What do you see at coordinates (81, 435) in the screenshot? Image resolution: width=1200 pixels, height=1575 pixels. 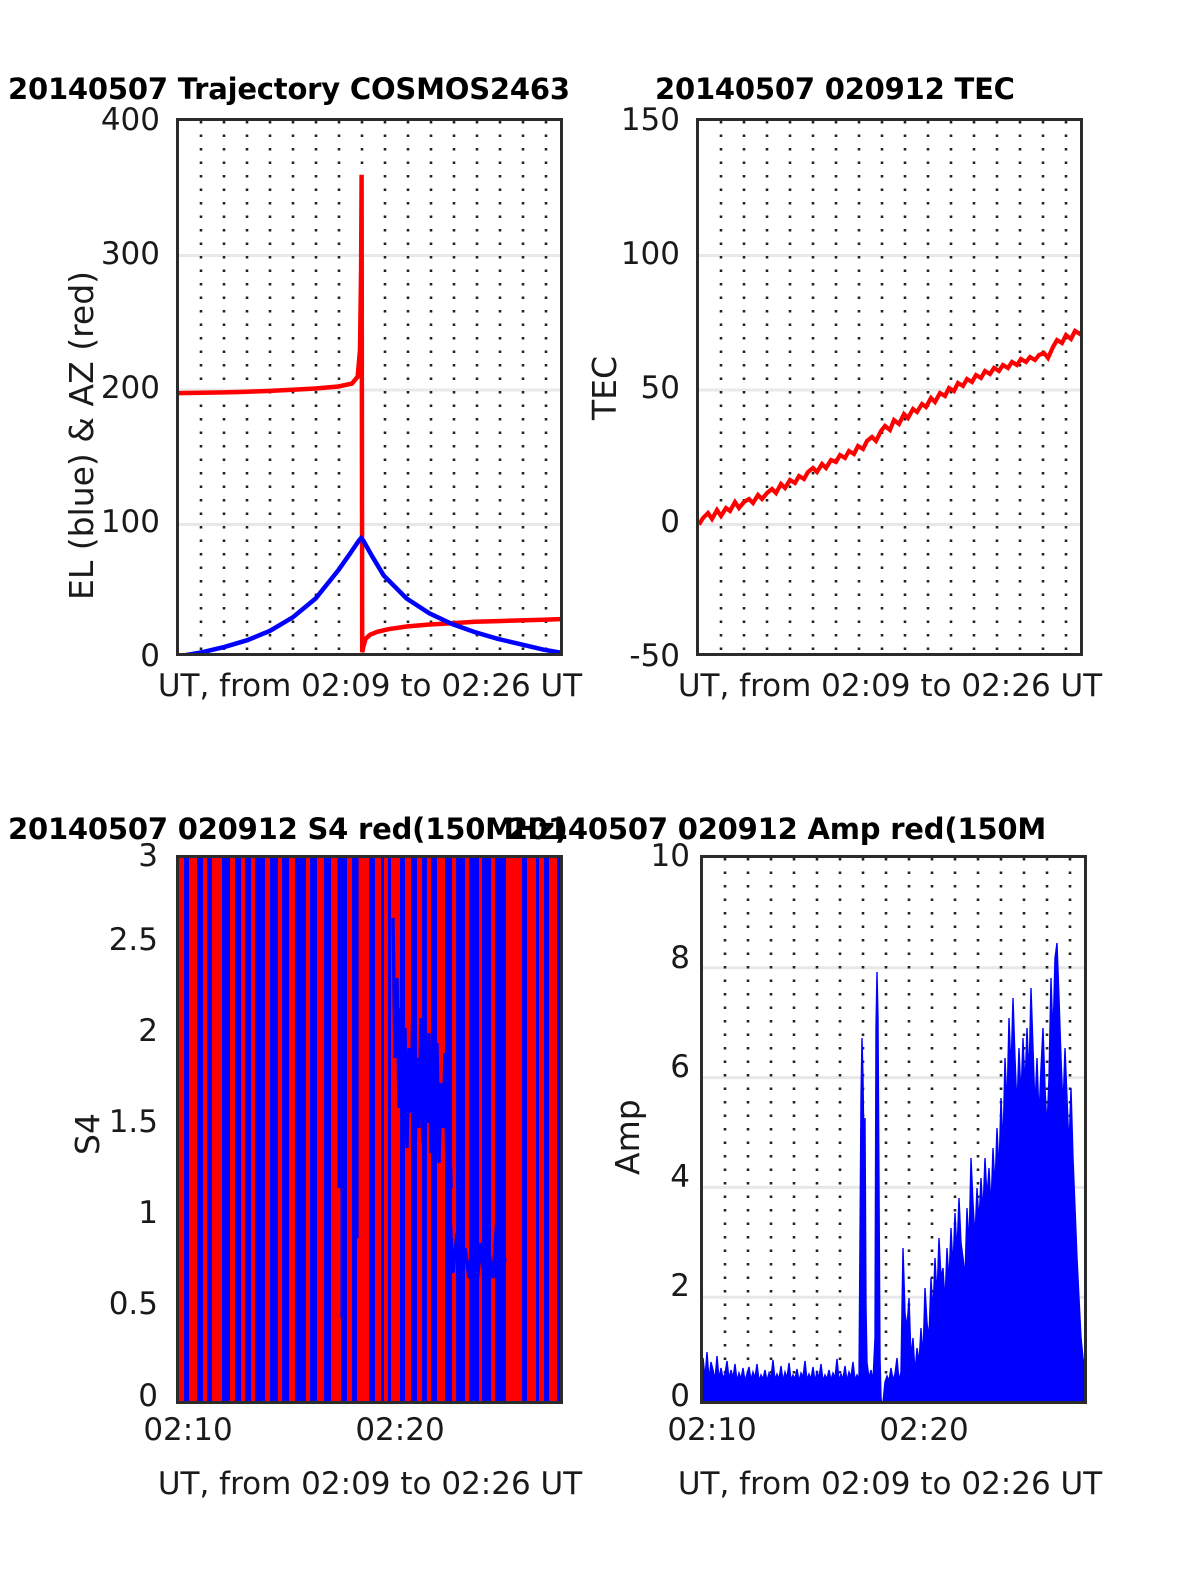 I see `trajectory-ylabel: EL (blue) & AZ (red)` at bounding box center [81, 435].